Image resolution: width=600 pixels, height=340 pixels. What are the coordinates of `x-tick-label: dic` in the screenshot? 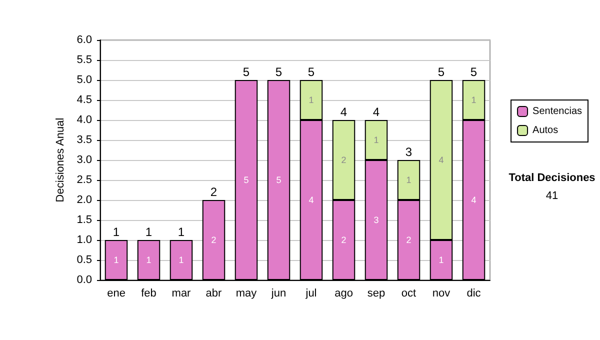 It's located at (474, 294).